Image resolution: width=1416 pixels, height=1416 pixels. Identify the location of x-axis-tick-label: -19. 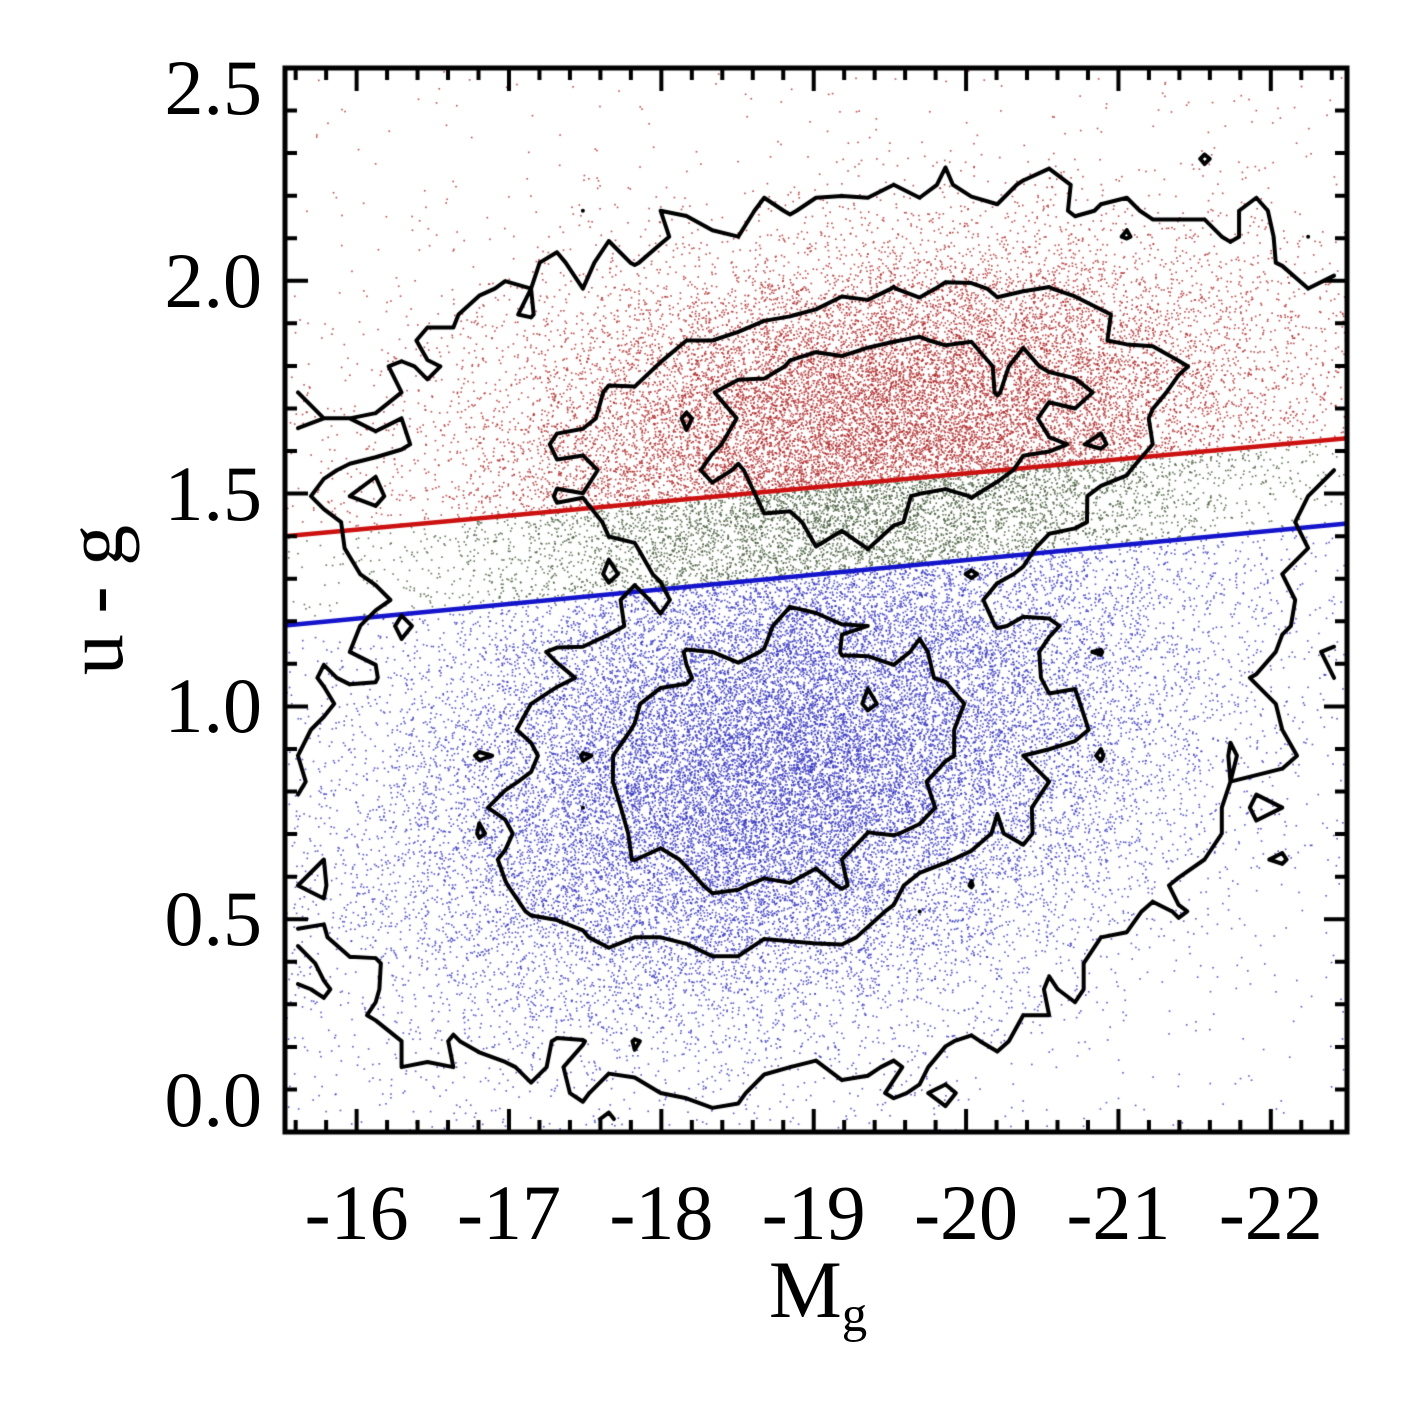
(813, 1212).